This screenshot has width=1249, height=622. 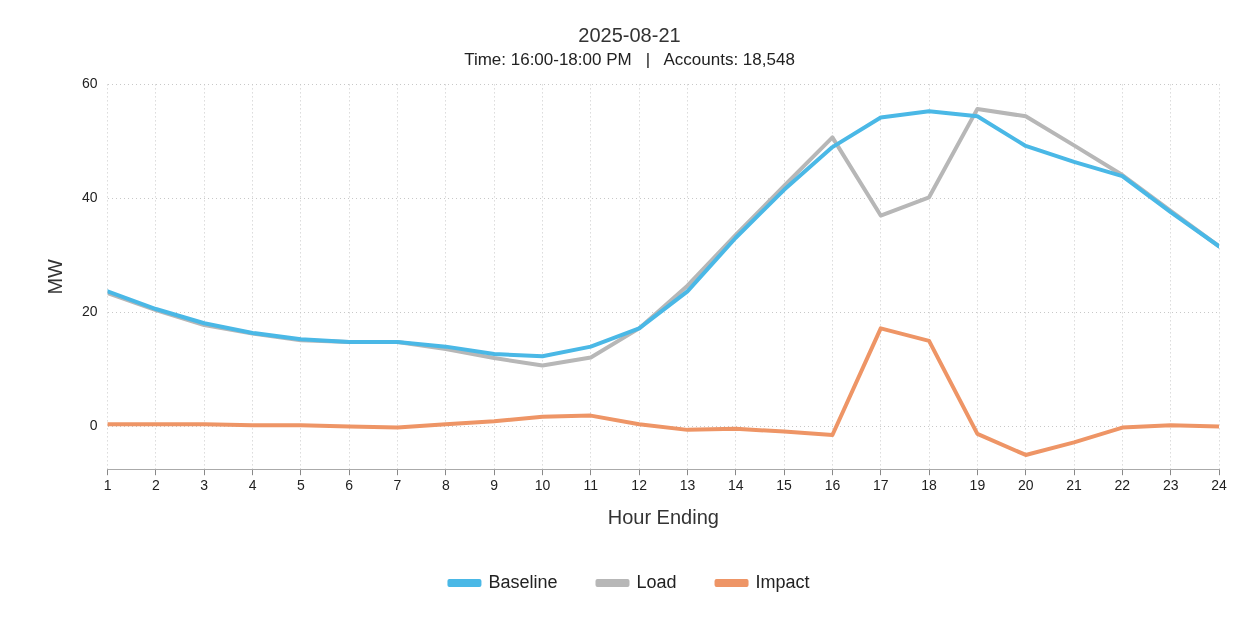 What do you see at coordinates (156, 485) in the screenshot?
I see `x-tick-label: 2` at bounding box center [156, 485].